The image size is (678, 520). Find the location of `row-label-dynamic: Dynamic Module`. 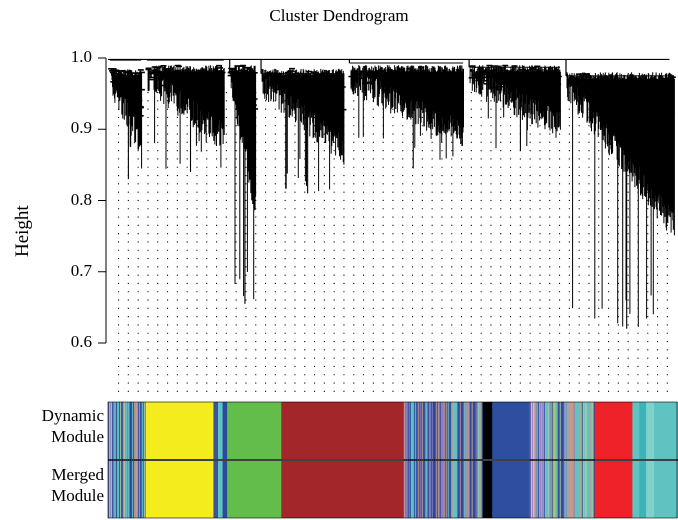

row-label-dynamic: Dynamic Module is located at coordinates (52, 426).